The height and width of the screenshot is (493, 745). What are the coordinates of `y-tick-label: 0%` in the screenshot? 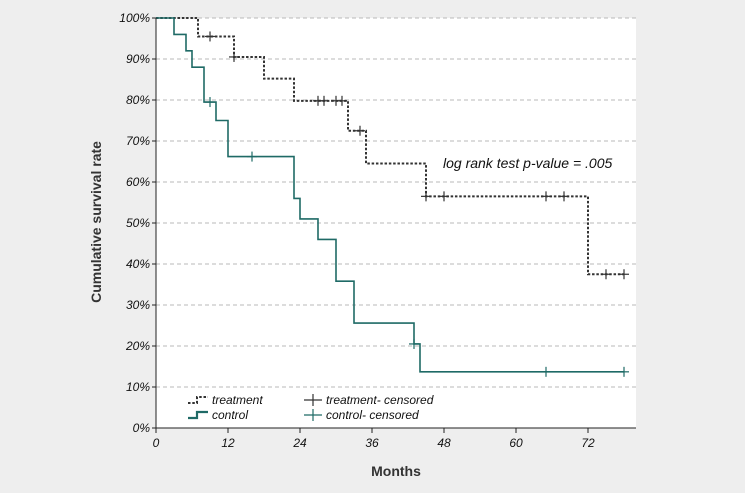 It's located at (142, 428).